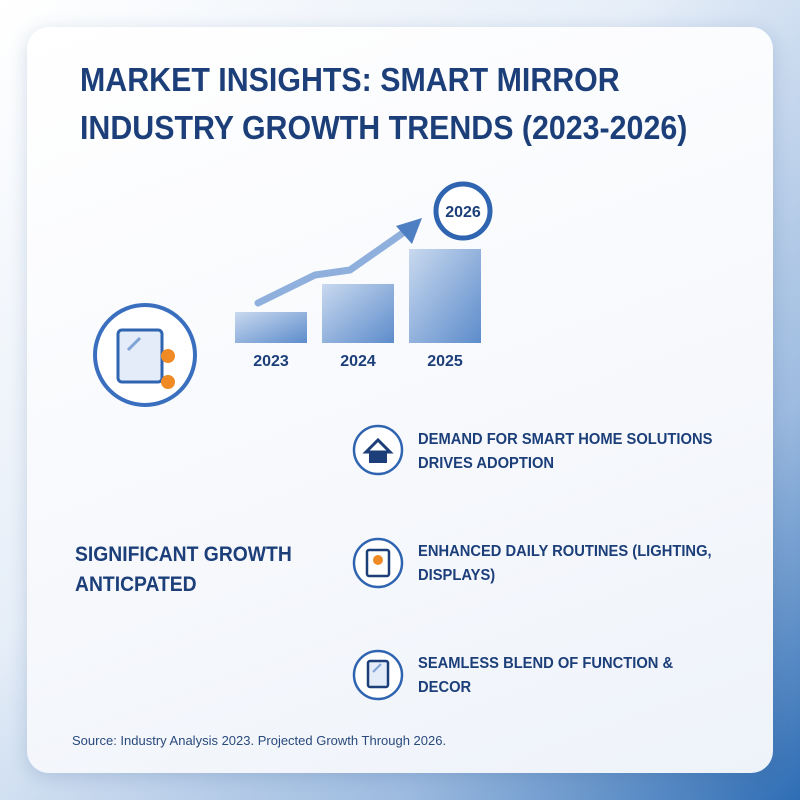 The width and height of the screenshot is (800, 800). I want to click on mirror-icon-shine, so click(134, 344).